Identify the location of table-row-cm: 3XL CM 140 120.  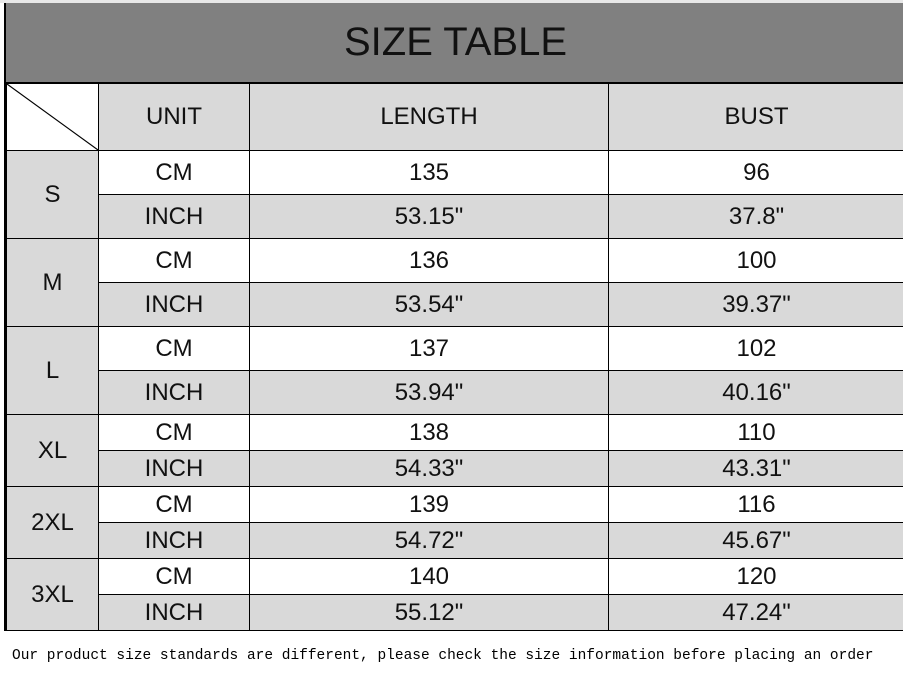
(454, 594).